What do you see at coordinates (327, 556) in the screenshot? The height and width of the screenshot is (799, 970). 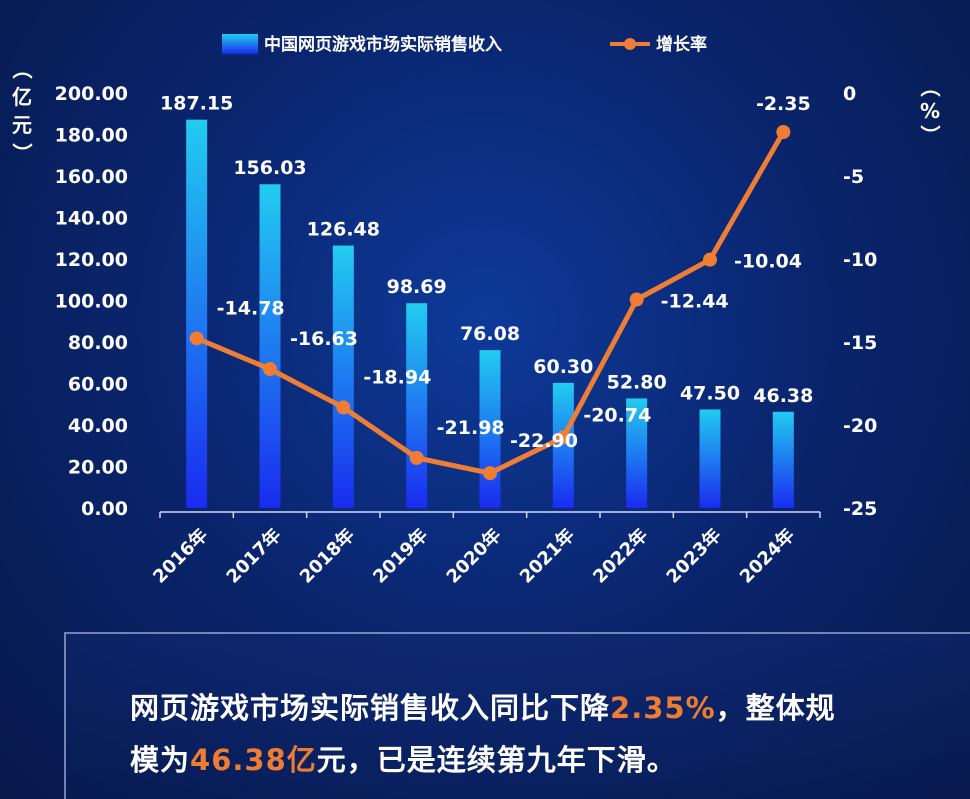 I see `x-tick-label: 2018年` at bounding box center [327, 556].